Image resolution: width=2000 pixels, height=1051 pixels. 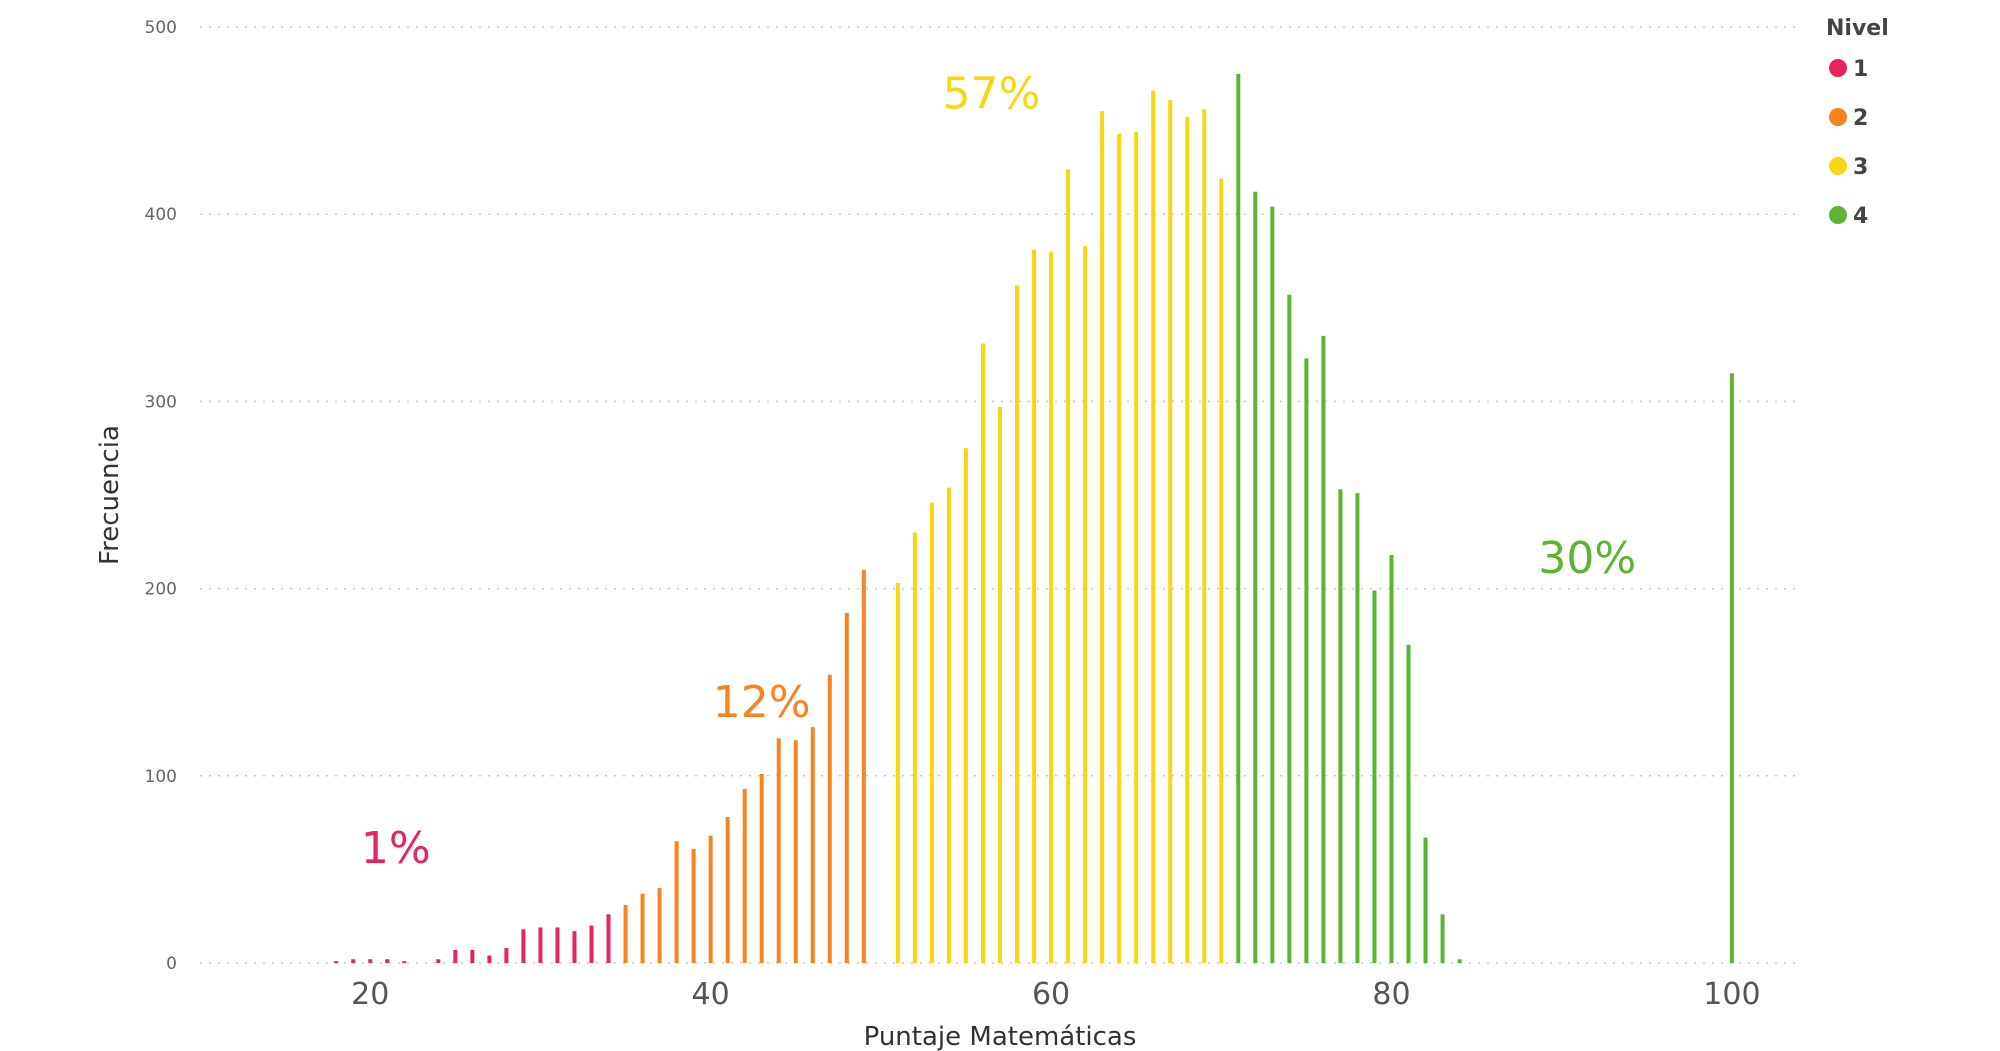 What do you see at coordinates (711, 994) in the screenshot?
I see `x-tick-label: 40` at bounding box center [711, 994].